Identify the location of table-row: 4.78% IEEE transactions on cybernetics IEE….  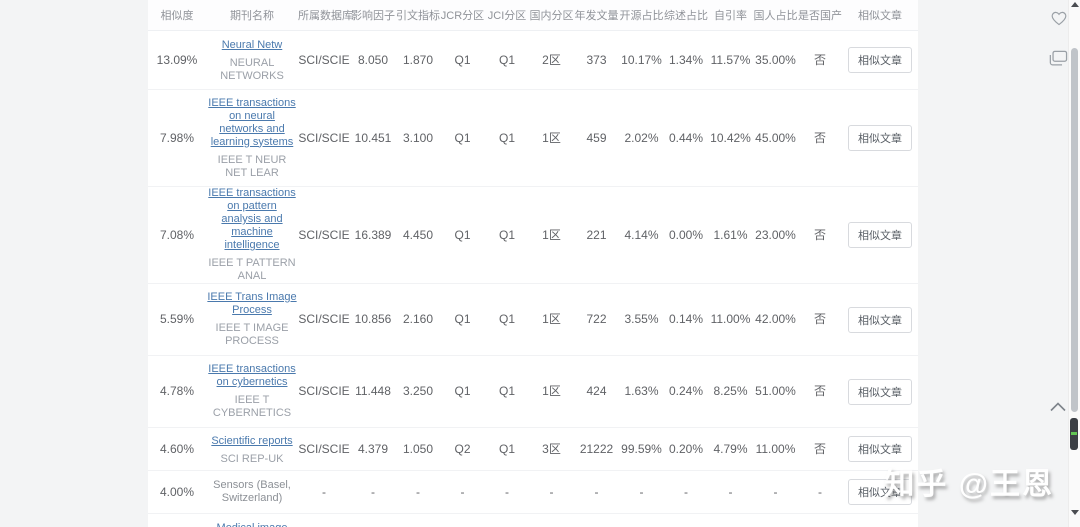
(533, 392).